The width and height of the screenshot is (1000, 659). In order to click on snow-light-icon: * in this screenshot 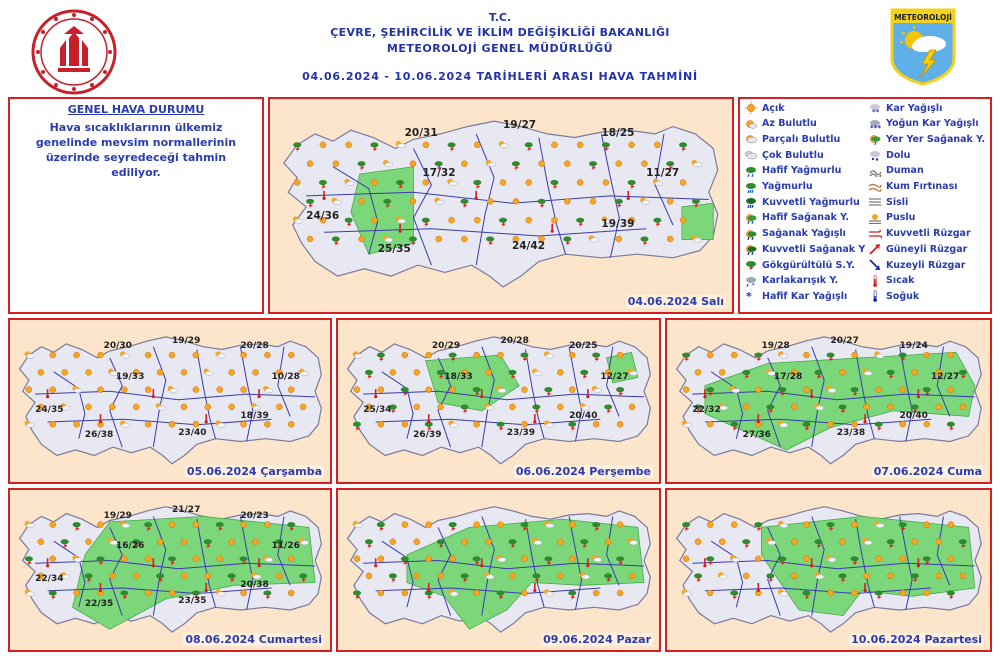, I will do `click(753, 296)`.